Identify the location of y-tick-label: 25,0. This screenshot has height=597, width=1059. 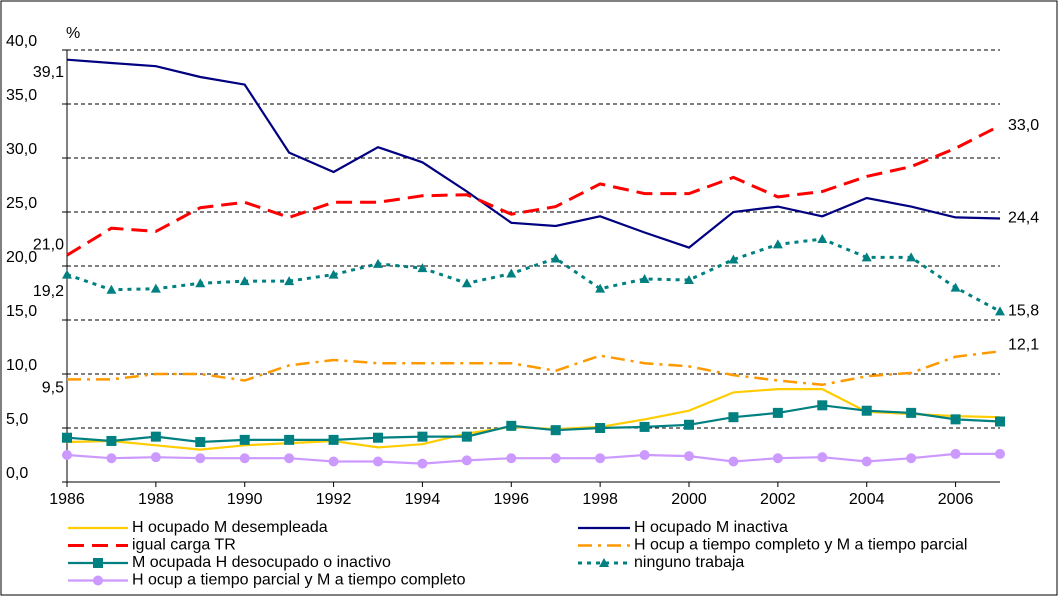
(21, 203).